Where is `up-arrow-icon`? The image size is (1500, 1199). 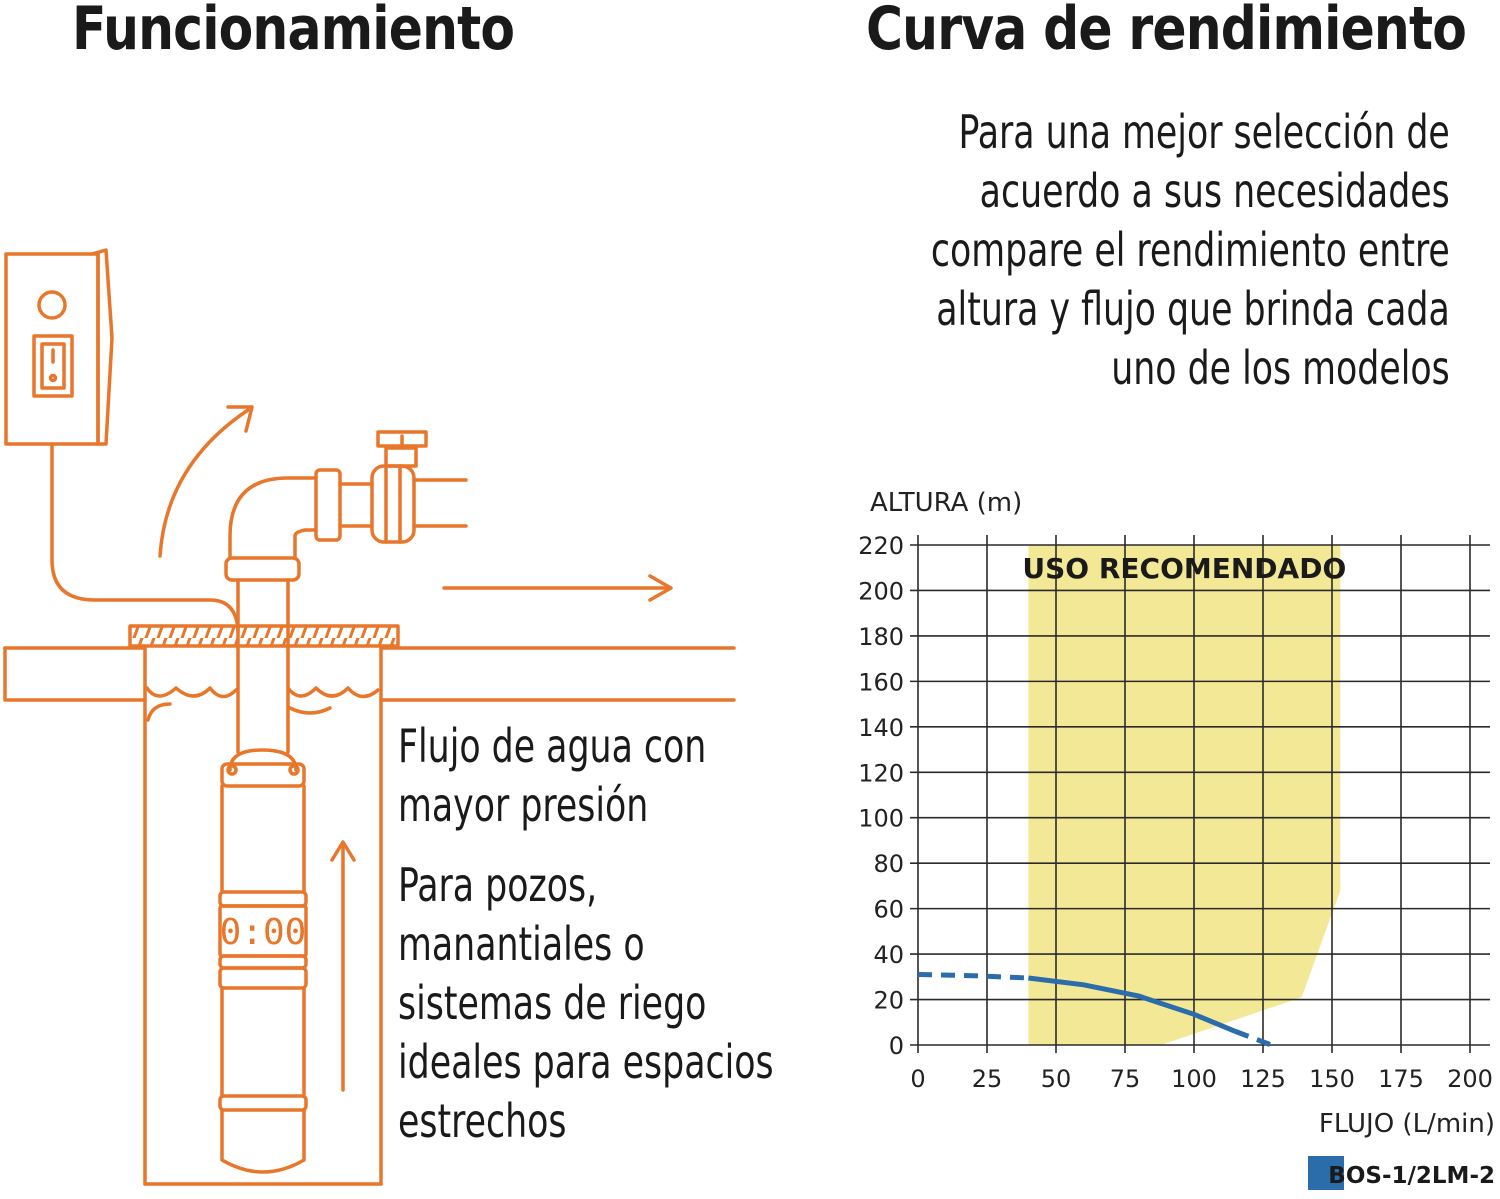
up-arrow-icon is located at coordinates (343, 966).